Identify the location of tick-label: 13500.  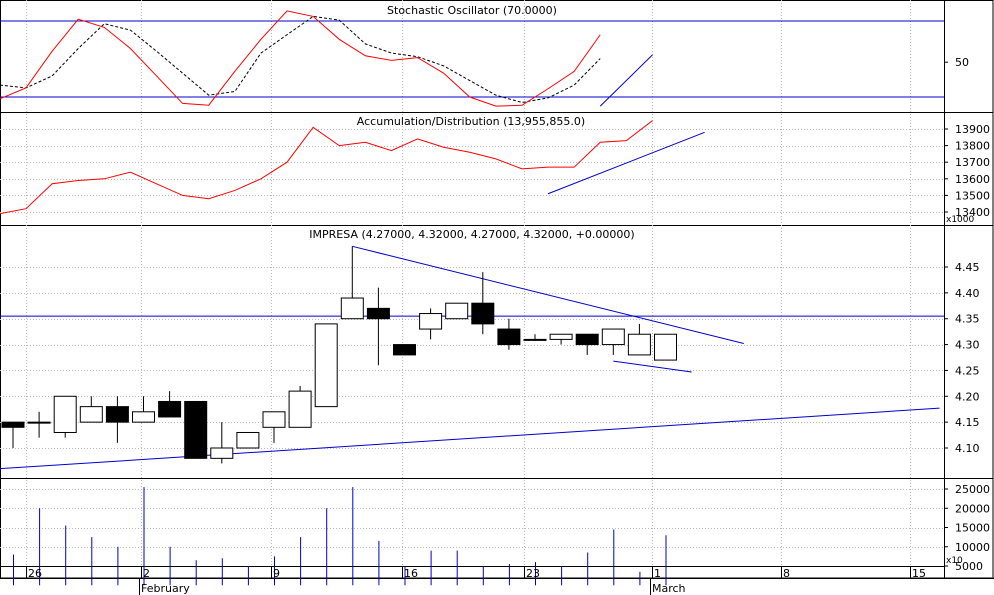
(972, 195).